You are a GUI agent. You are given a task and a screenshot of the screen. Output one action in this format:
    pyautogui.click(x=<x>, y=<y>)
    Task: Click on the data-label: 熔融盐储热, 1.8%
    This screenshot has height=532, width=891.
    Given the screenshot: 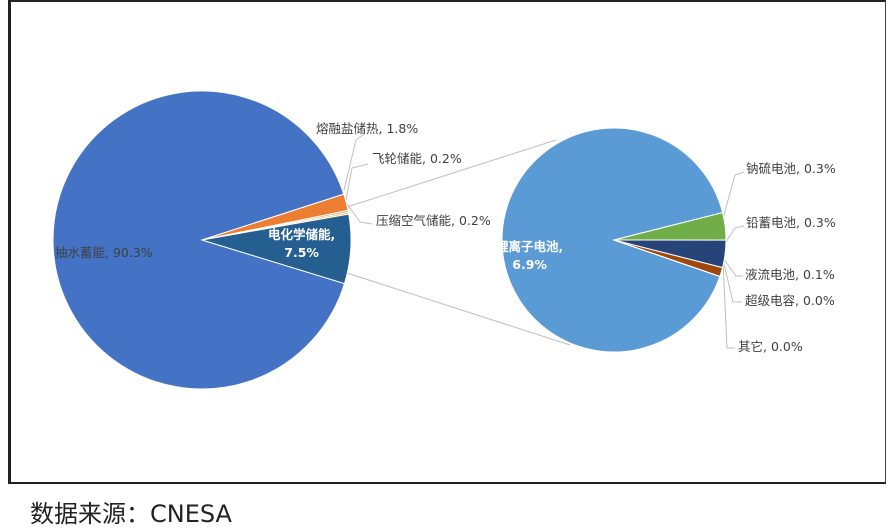 What is the action you would take?
    pyautogui.click(x=367, y=128)
    